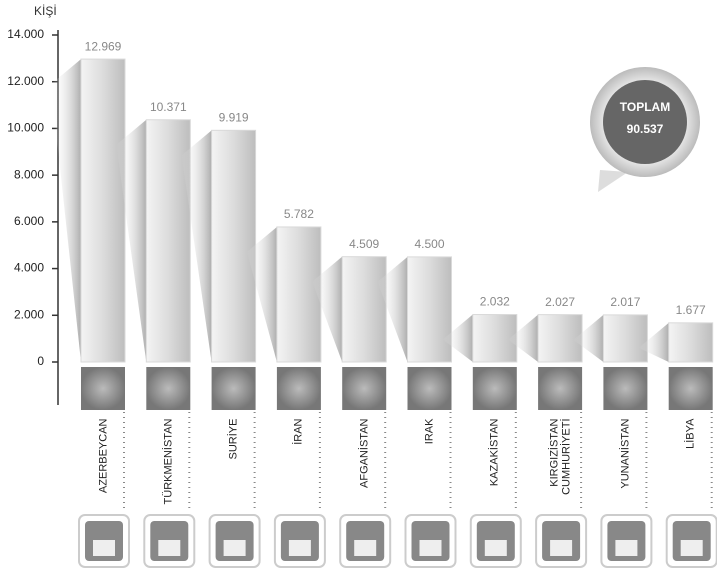 The height and width of the screenshot is (576, 717). I want to click on value-label: 4.500, so click(429, 244).